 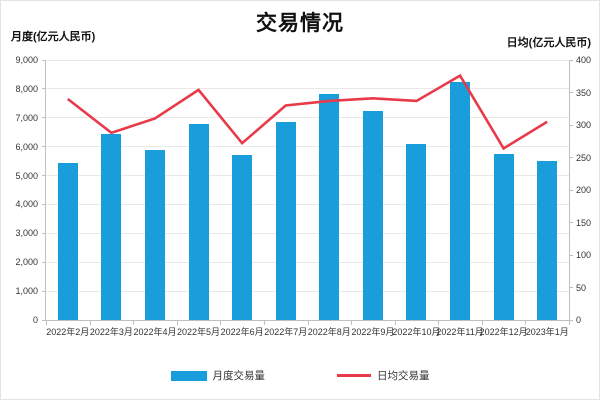 What do you see at coordinates (286, 332) in the screenshot?
I see `x-axis-category-label: 2022年7月` at bounding box center [286, 332].